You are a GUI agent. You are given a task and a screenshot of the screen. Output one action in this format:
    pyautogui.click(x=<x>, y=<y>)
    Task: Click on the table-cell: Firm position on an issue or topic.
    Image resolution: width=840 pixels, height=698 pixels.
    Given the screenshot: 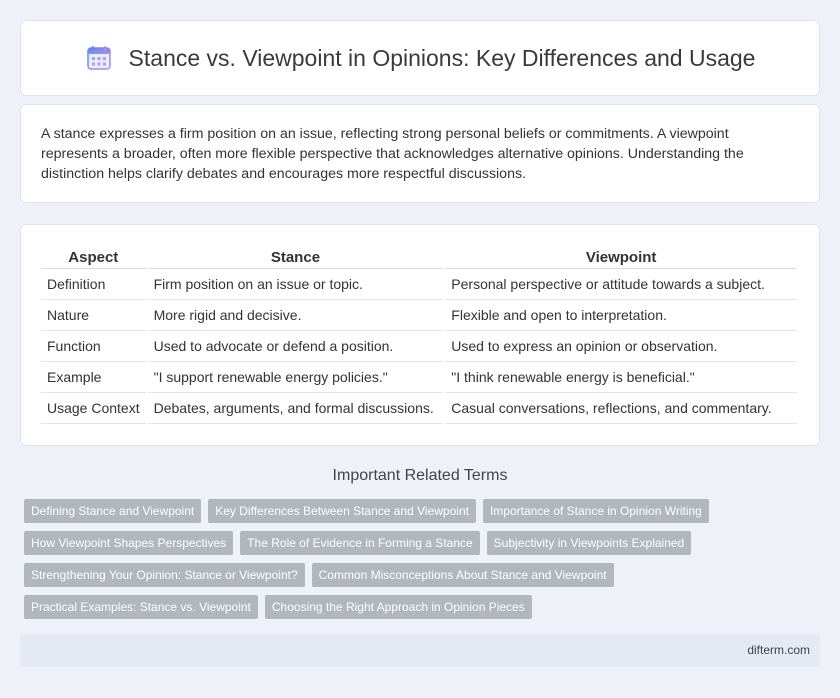 What is the action you would take?
    pyautogui.click(x=295, y=284)
    